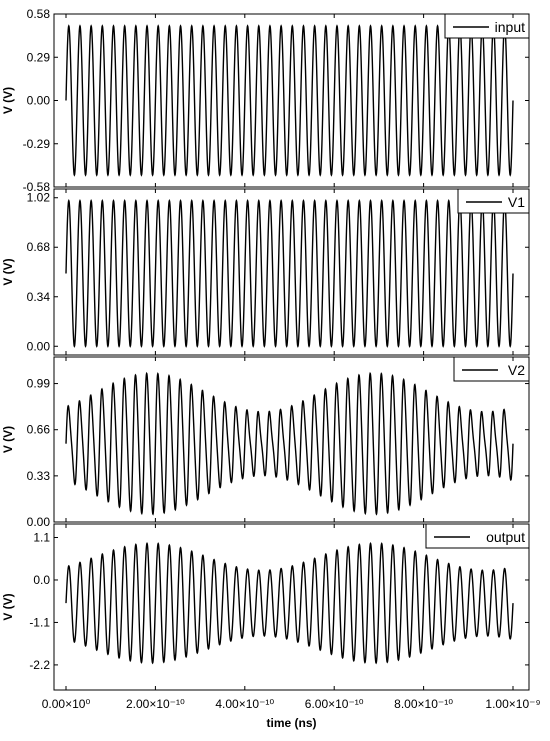 The height and width of the screenshot is (741, 550). I want to click on y-tick-label: -0.29, so click(37, 144).